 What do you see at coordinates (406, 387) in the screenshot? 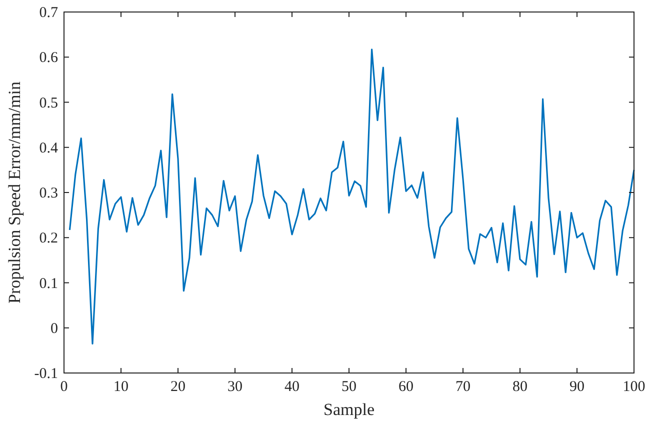
I see `x-tick-label: 60` at bounding box center [406, 387].